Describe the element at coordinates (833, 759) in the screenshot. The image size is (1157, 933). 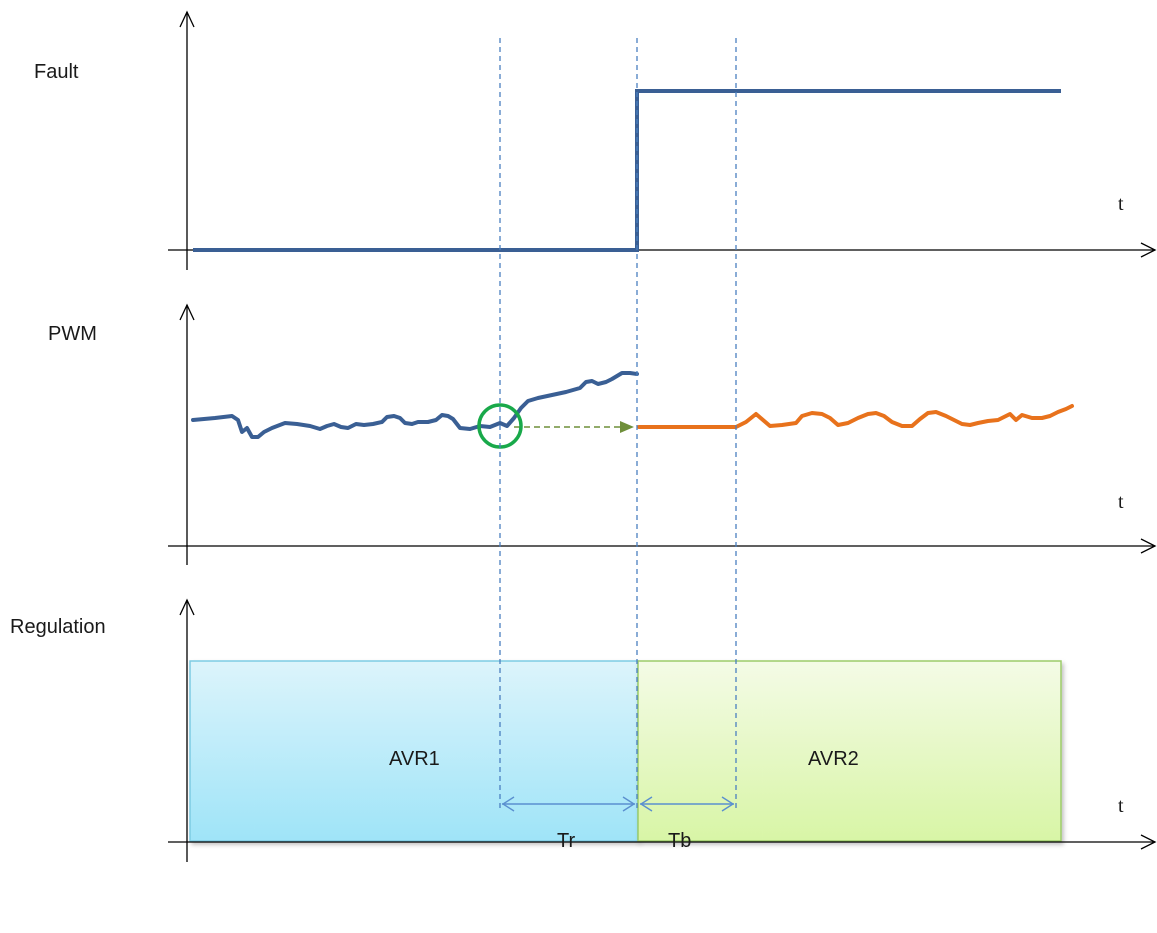
I see `avr2-box-label: AVR2` at that location.